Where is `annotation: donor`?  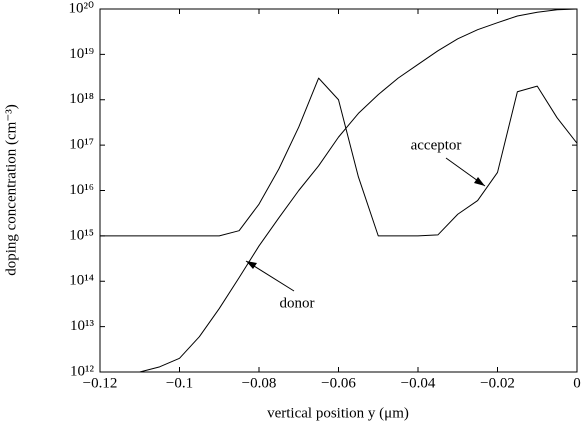
annotation: donor is located at coordinates (297, 303).